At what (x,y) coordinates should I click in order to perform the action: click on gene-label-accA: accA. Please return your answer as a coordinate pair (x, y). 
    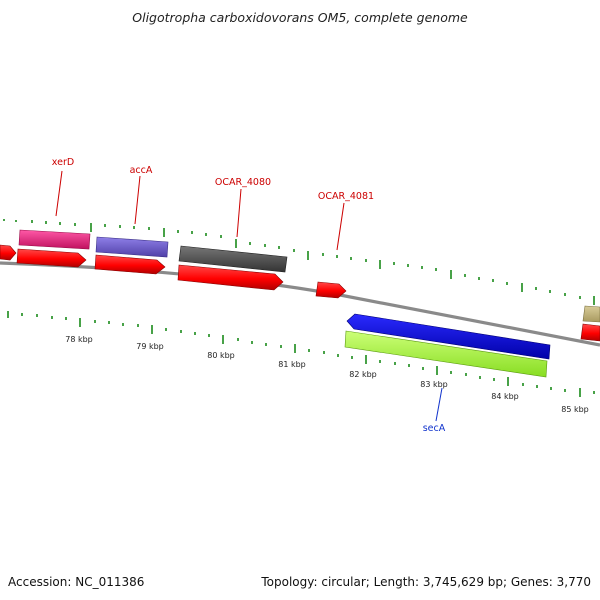
    Looking at the image, I should click on (141, 170).